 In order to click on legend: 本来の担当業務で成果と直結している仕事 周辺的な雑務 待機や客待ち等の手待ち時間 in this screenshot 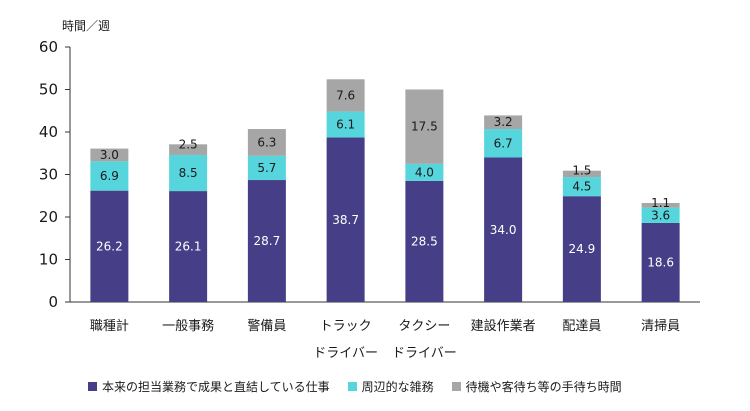, I will do `click(355, 386)`.